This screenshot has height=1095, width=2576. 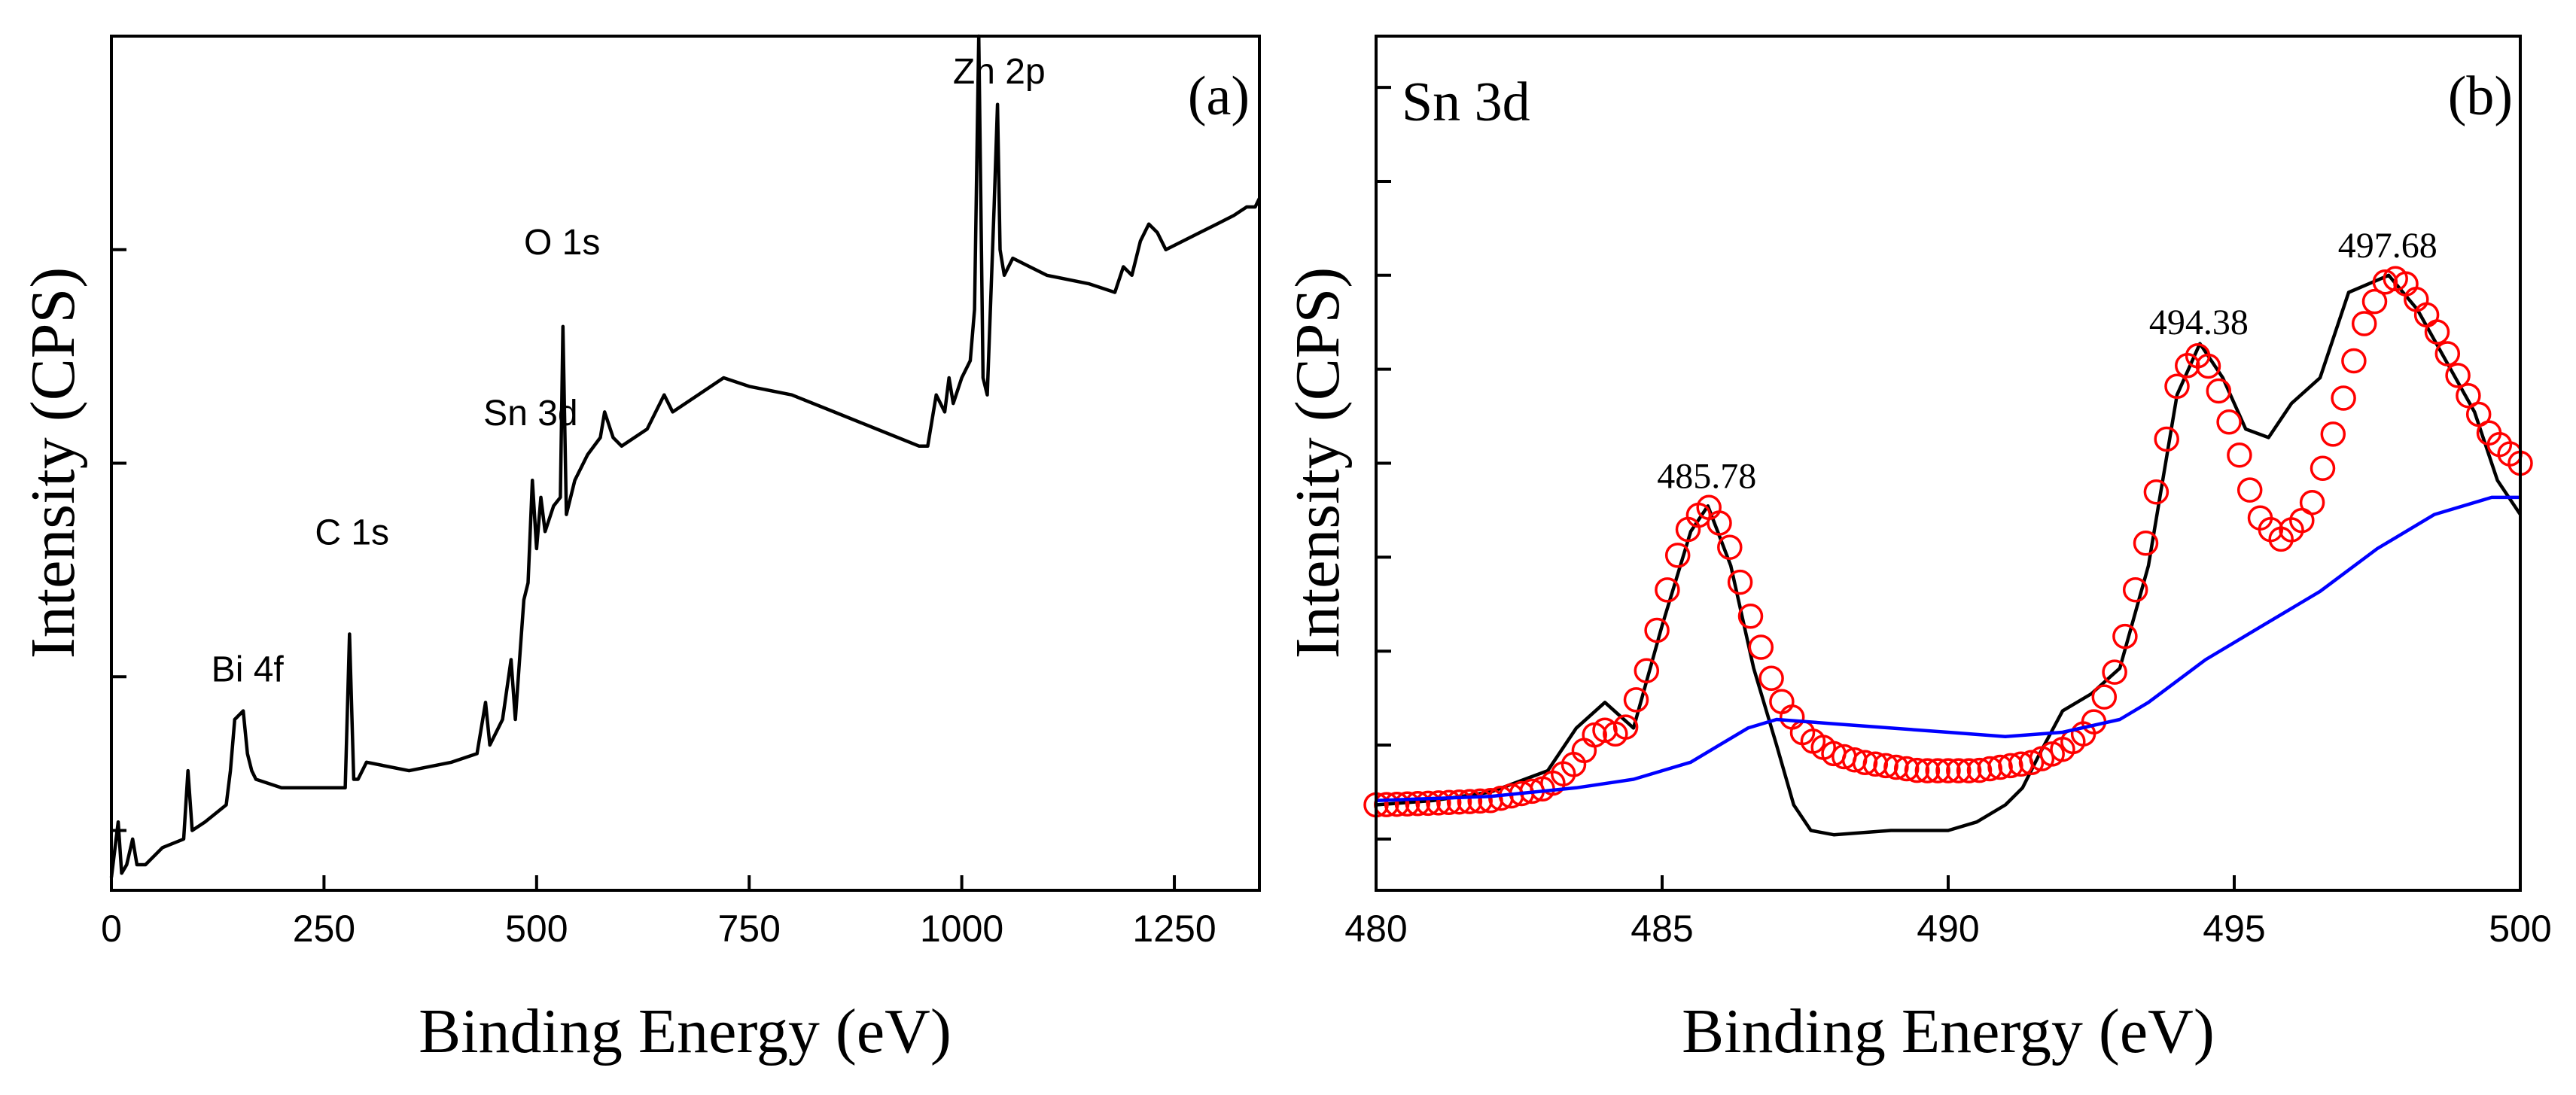 What do you see at coordinates (2199, 322) in the screenshot?
I see `peak-annotation: 494.38` at bounding box center [2199, 322].